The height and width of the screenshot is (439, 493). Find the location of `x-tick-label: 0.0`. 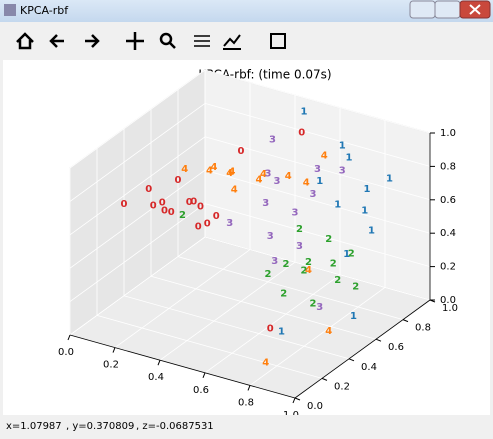

x-tick-label: 0.0 is located at coordinates (66, 352).